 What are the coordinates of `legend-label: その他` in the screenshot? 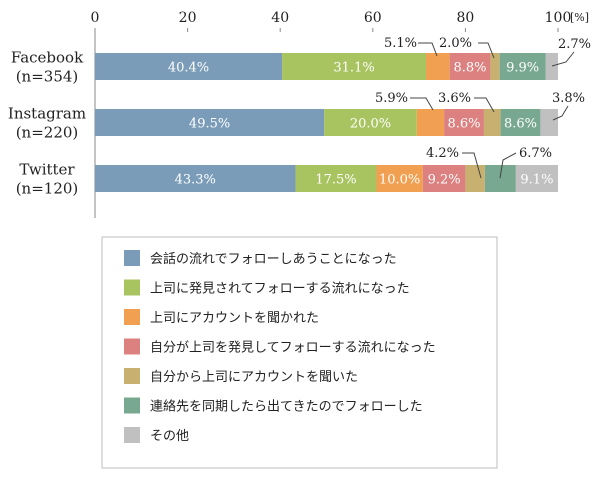 It's located at (169, 436).